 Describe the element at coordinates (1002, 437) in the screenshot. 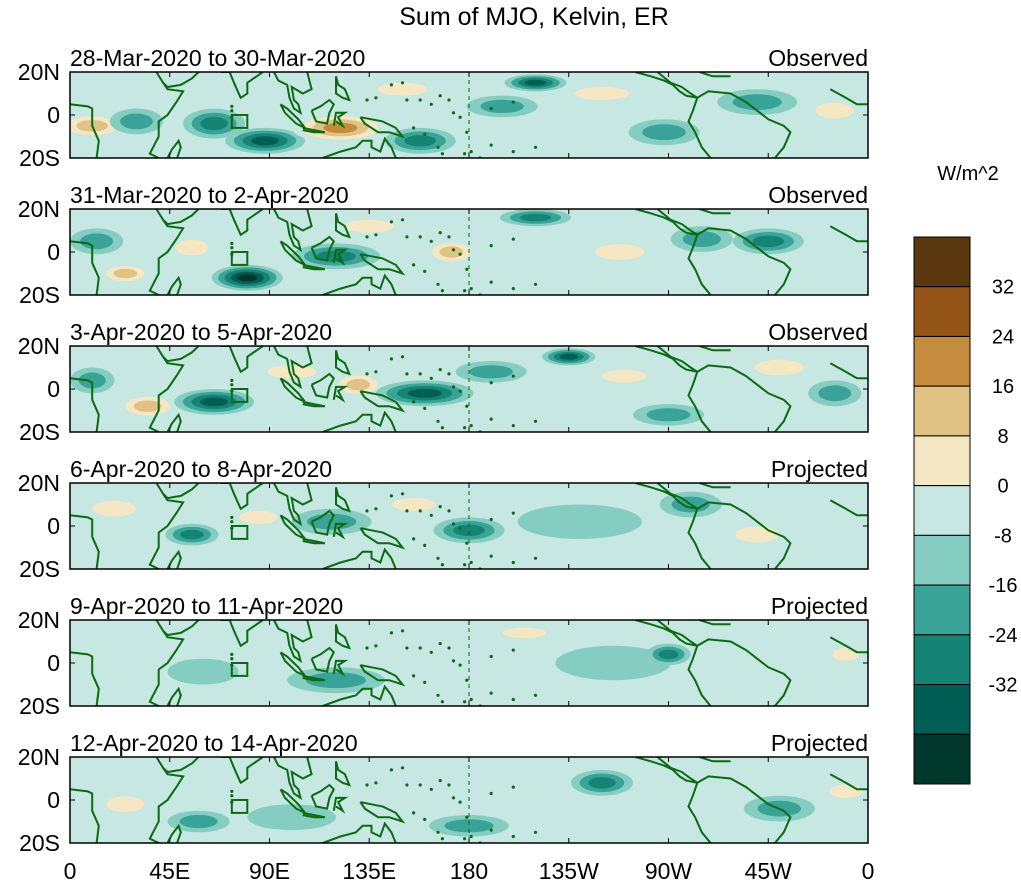

I see `colorbar-tick-label: 8` at that location.